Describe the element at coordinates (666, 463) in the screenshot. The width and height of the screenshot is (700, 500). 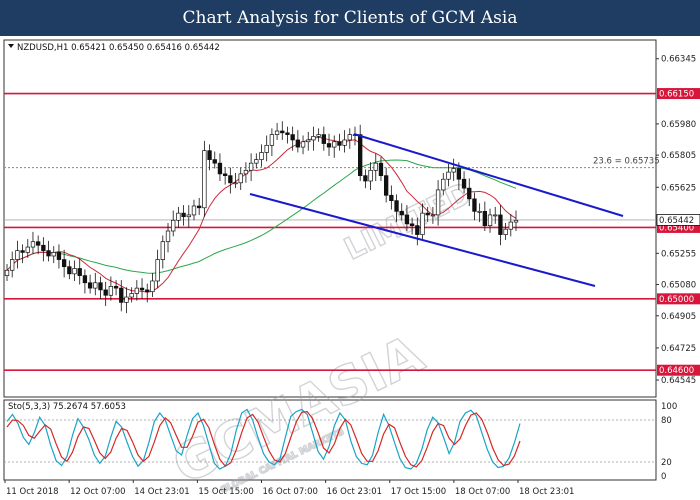
I see `stochastic-tick-label: 20` at that location.